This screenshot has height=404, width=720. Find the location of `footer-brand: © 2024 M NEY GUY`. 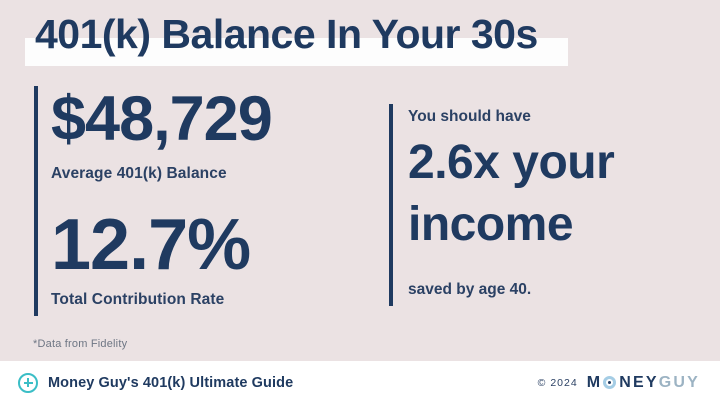

footer-brand: © 2024 M NEY GUY is located at coordinates (619, 383).